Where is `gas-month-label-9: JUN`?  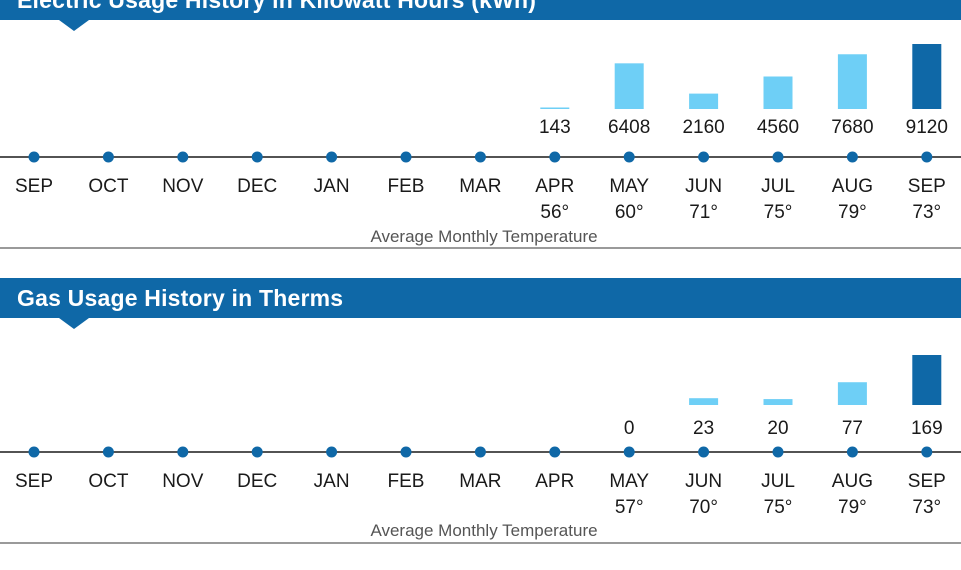 gas-month-label-9: JUN is located at coordinates (703, 481).